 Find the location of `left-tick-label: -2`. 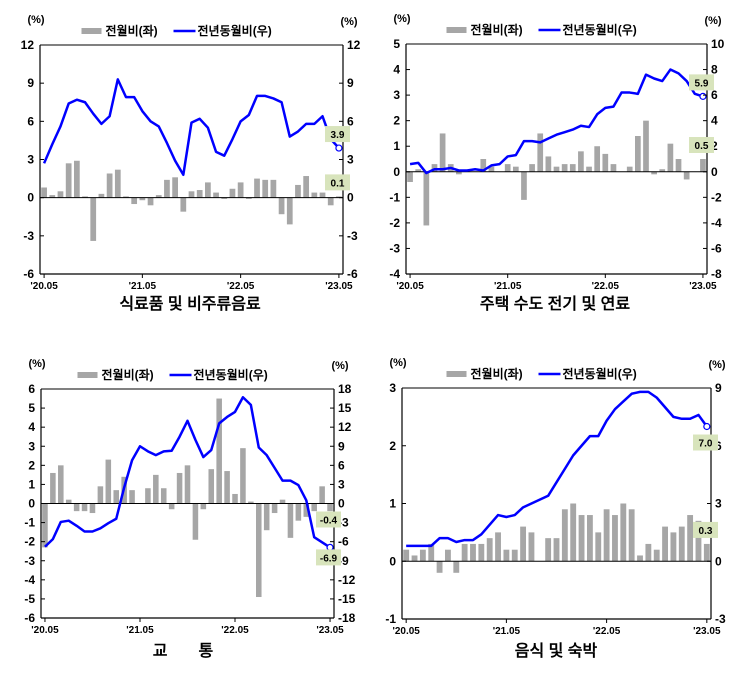

left-tick-label: -2 is located at coordinates (29, 542).